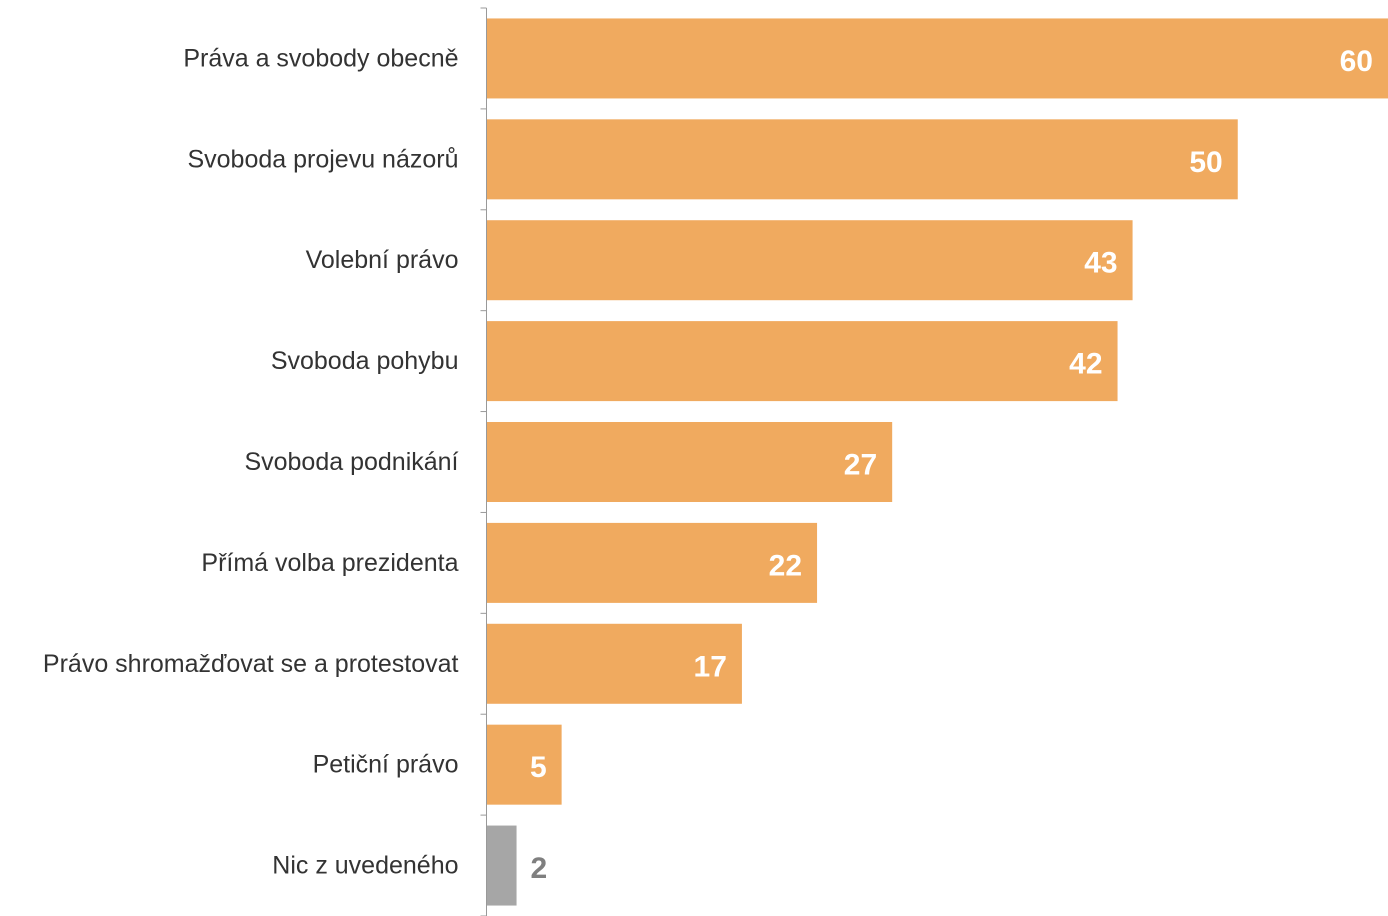 The height and width of the screenshot is (916, 1388). Describe the element at coordinates (860, 465) in the screenshot. I see `data-label: 27` at that location.